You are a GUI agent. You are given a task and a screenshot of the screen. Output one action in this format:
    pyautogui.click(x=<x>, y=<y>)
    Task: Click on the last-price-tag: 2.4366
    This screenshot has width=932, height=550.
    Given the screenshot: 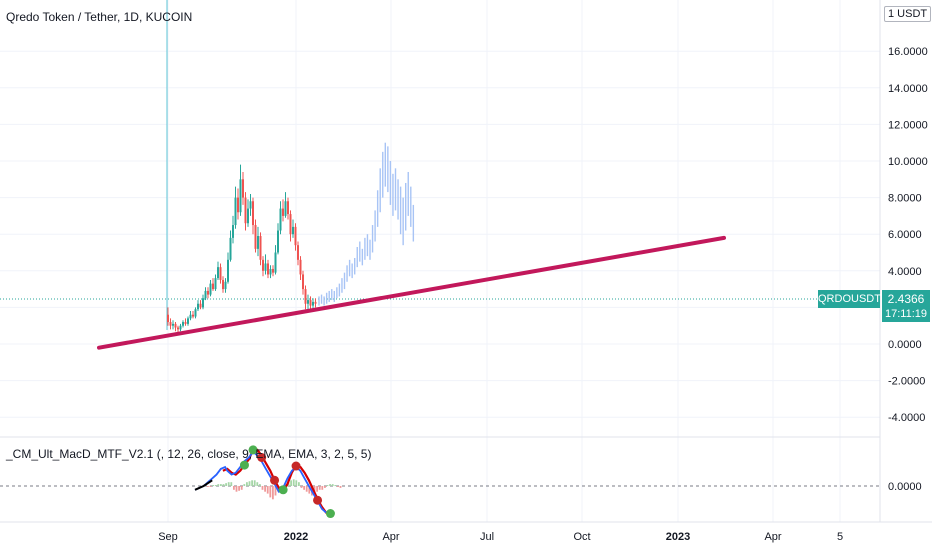 What is the action you would take?
    pyautogui.click(x=906, y=299)
    